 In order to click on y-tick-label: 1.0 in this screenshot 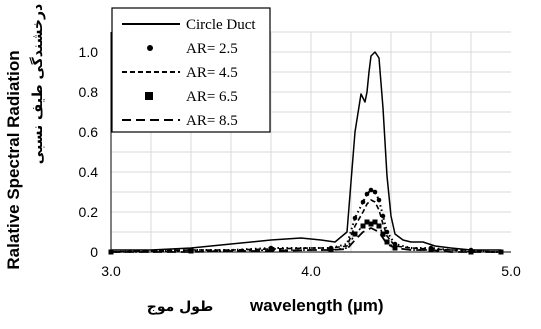, I will do `click(89, 52)`.